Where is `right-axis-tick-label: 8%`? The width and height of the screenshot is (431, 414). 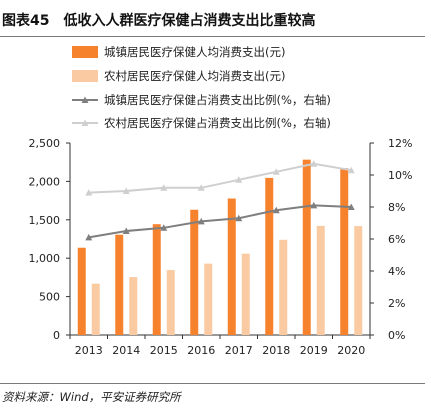 right-axis-tick-label: 8% is located at coordinates (396, 207).